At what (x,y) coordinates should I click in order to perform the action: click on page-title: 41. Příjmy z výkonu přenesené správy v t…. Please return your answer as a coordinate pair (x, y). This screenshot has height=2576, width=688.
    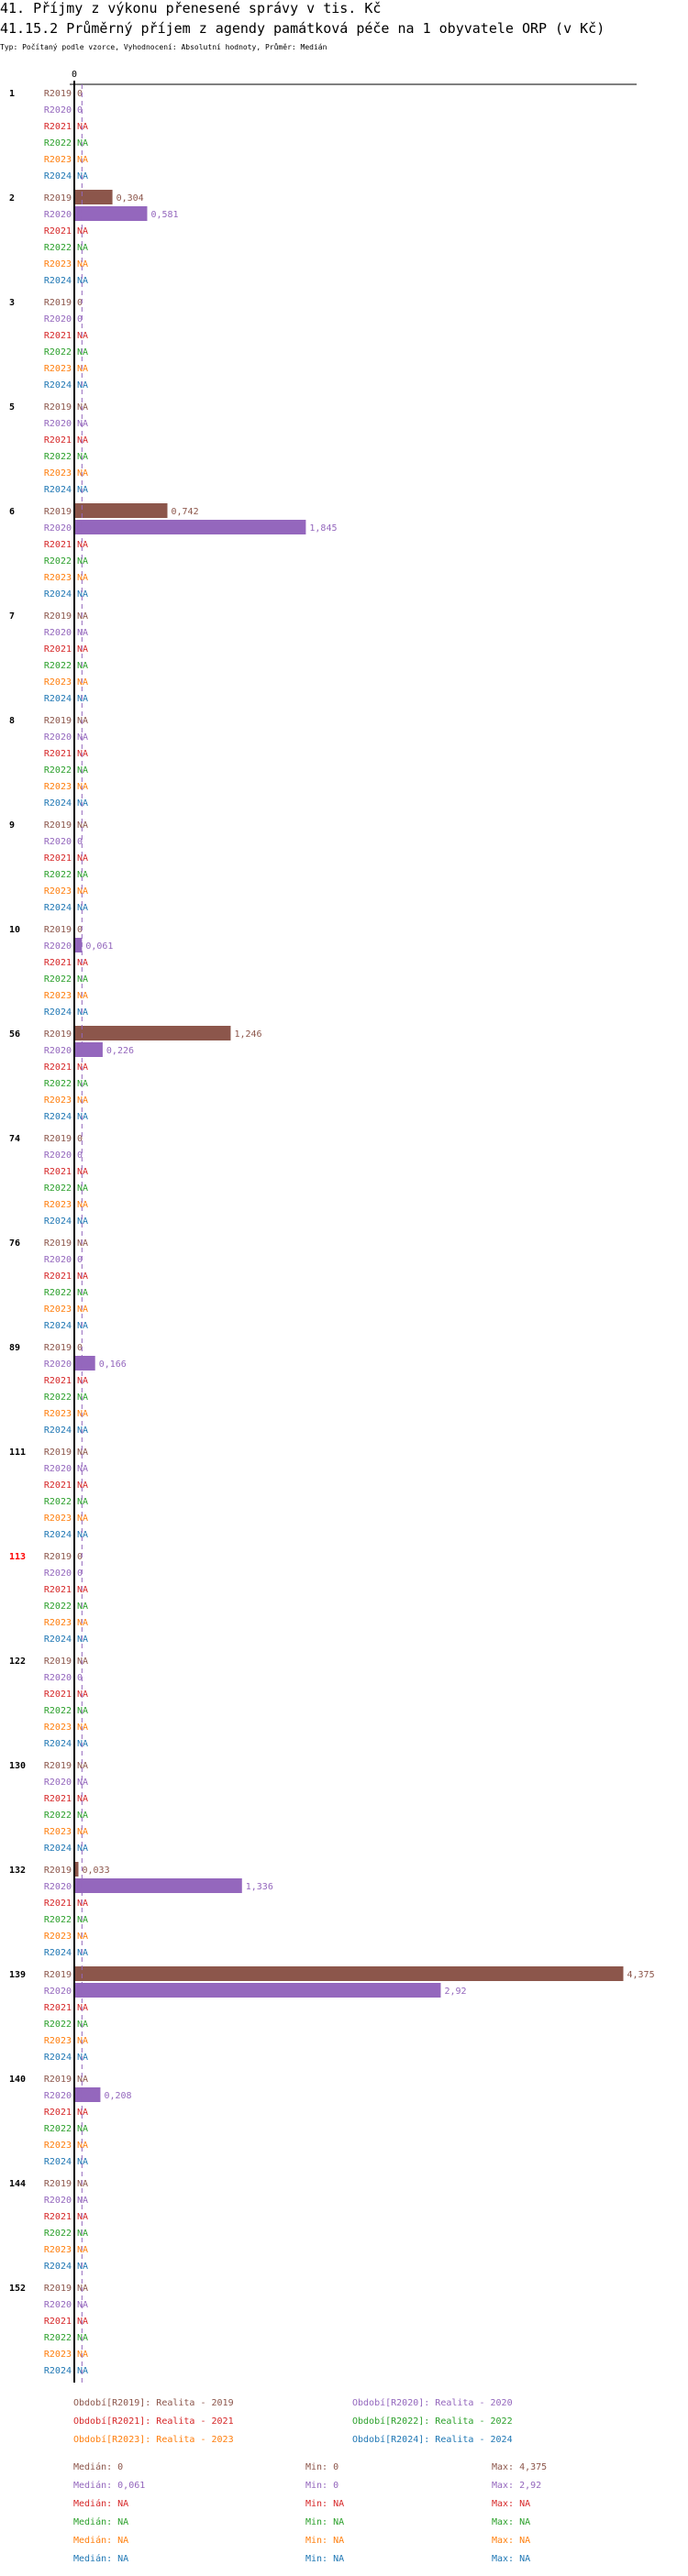
    Looking at the image, I should click on (191, 9).